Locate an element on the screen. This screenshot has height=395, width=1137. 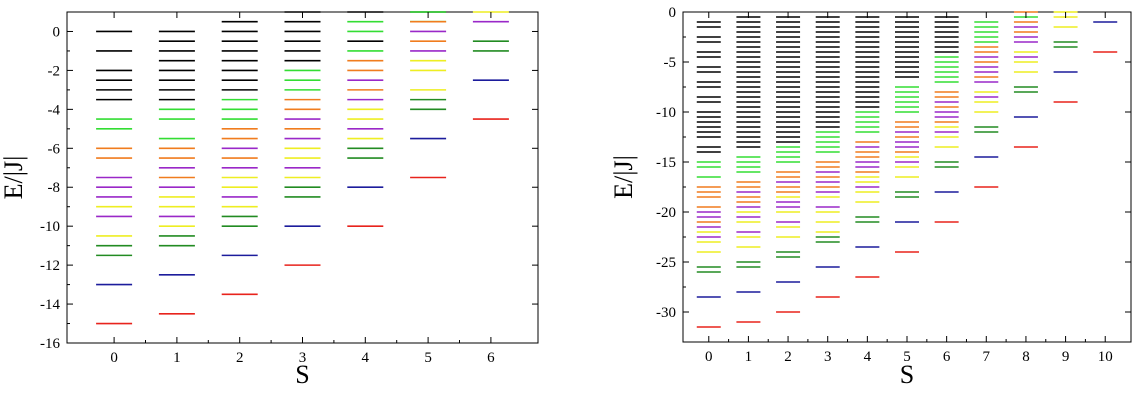
right-xtick-label: 2 is located at coordinates (788, 357).